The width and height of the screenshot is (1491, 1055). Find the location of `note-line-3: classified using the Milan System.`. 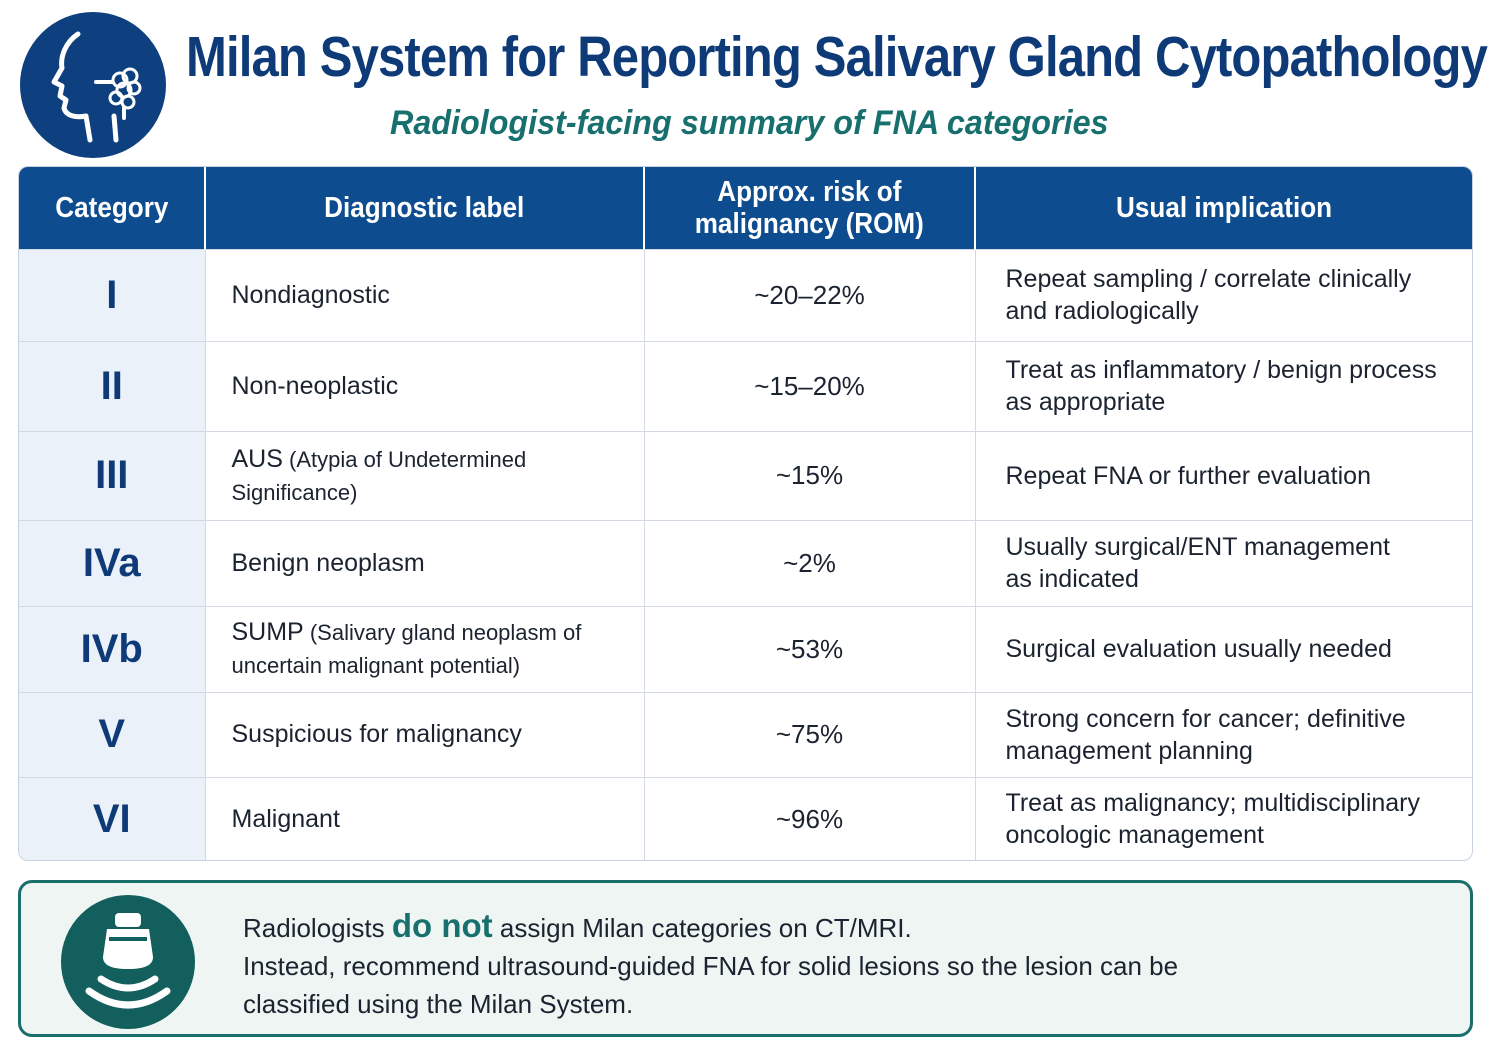

note-line-3: classified using the Milan System. is located at coordinates (438, 1004).